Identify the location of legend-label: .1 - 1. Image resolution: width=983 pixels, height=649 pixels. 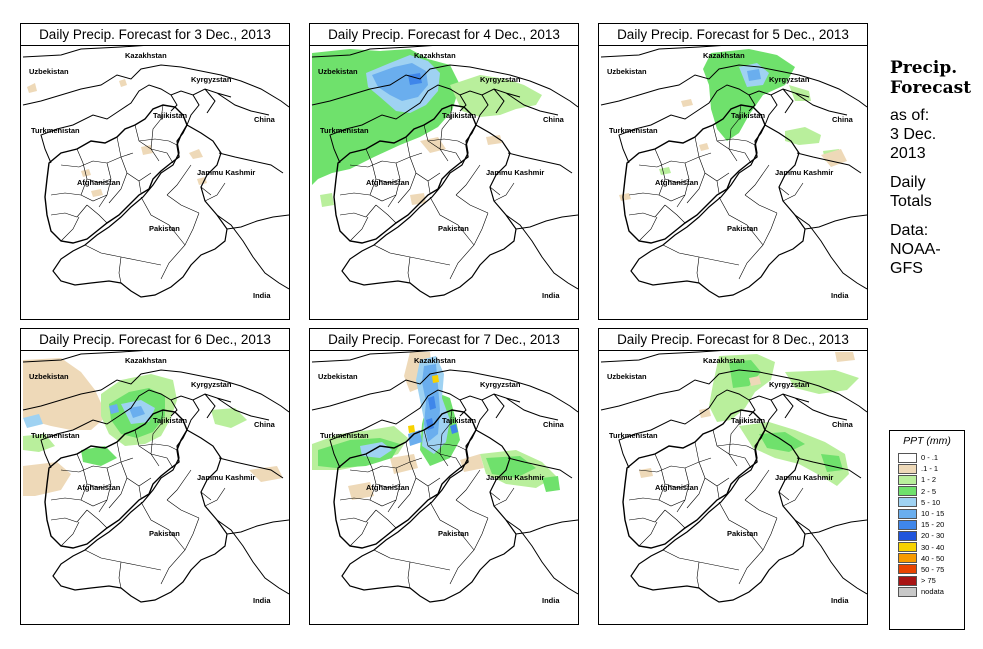
(930, 469).